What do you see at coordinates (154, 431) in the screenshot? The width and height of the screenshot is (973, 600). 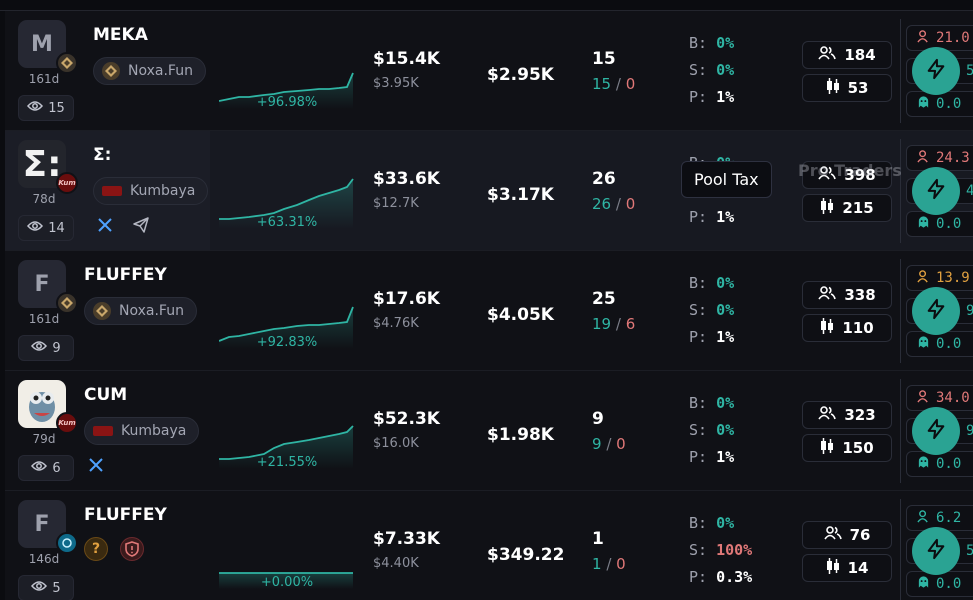 I see `launchpad-name: Kumbaya` at bounding box center [154, 431].